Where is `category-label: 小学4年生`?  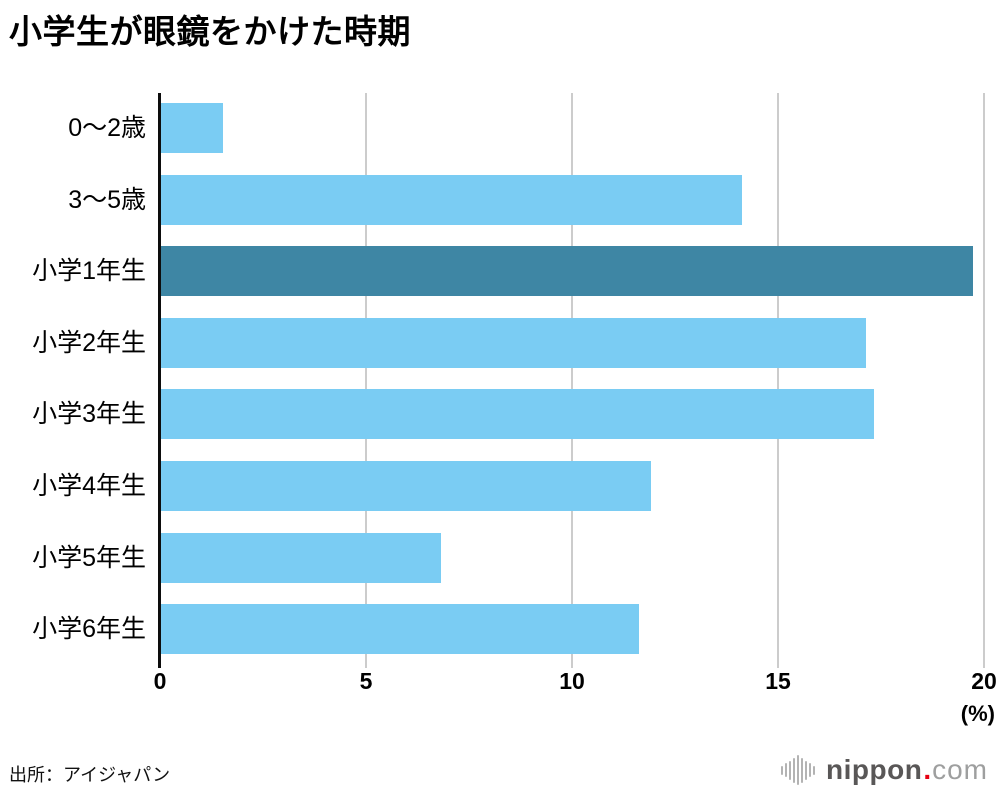 category-label: 小学4年生 is located at coordinates (89, 486).